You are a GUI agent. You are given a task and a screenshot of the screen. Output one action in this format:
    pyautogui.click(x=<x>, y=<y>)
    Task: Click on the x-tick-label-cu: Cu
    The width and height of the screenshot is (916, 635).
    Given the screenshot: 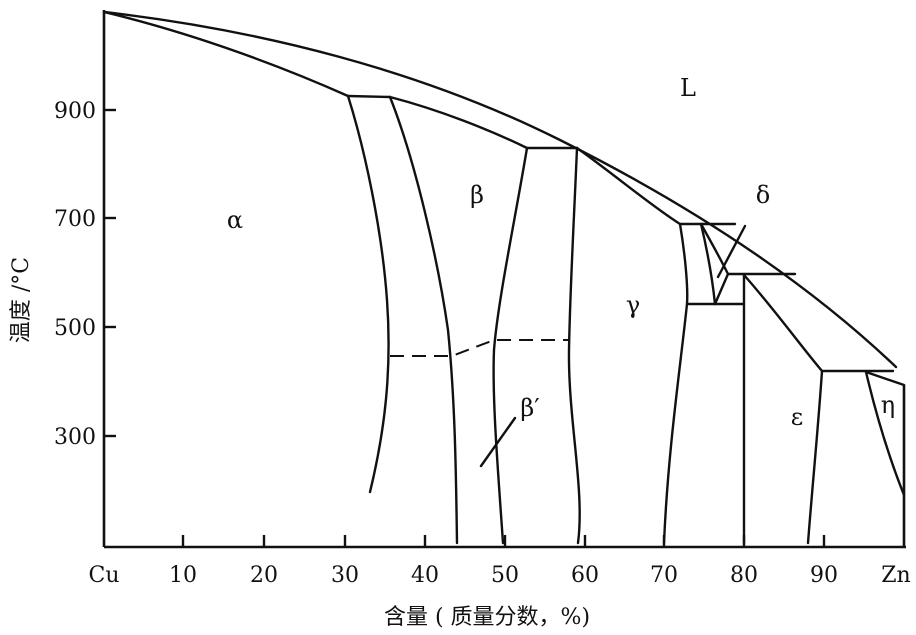 What is the action you would take?
    pyautogui.click(x=103, y=575)
    